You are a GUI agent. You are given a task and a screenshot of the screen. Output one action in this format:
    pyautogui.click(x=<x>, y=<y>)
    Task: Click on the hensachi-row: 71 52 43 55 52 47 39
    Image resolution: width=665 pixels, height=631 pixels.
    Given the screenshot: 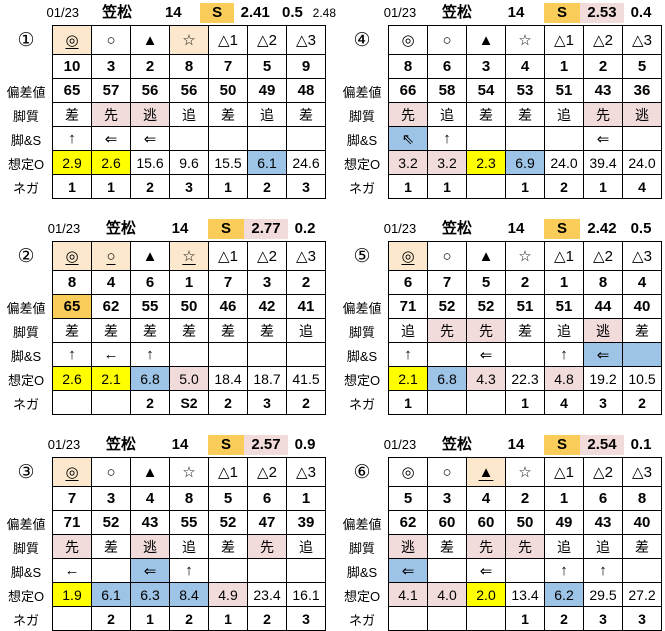 What is the action you would take?
    pyautogui.click(x=189, y=522)
    